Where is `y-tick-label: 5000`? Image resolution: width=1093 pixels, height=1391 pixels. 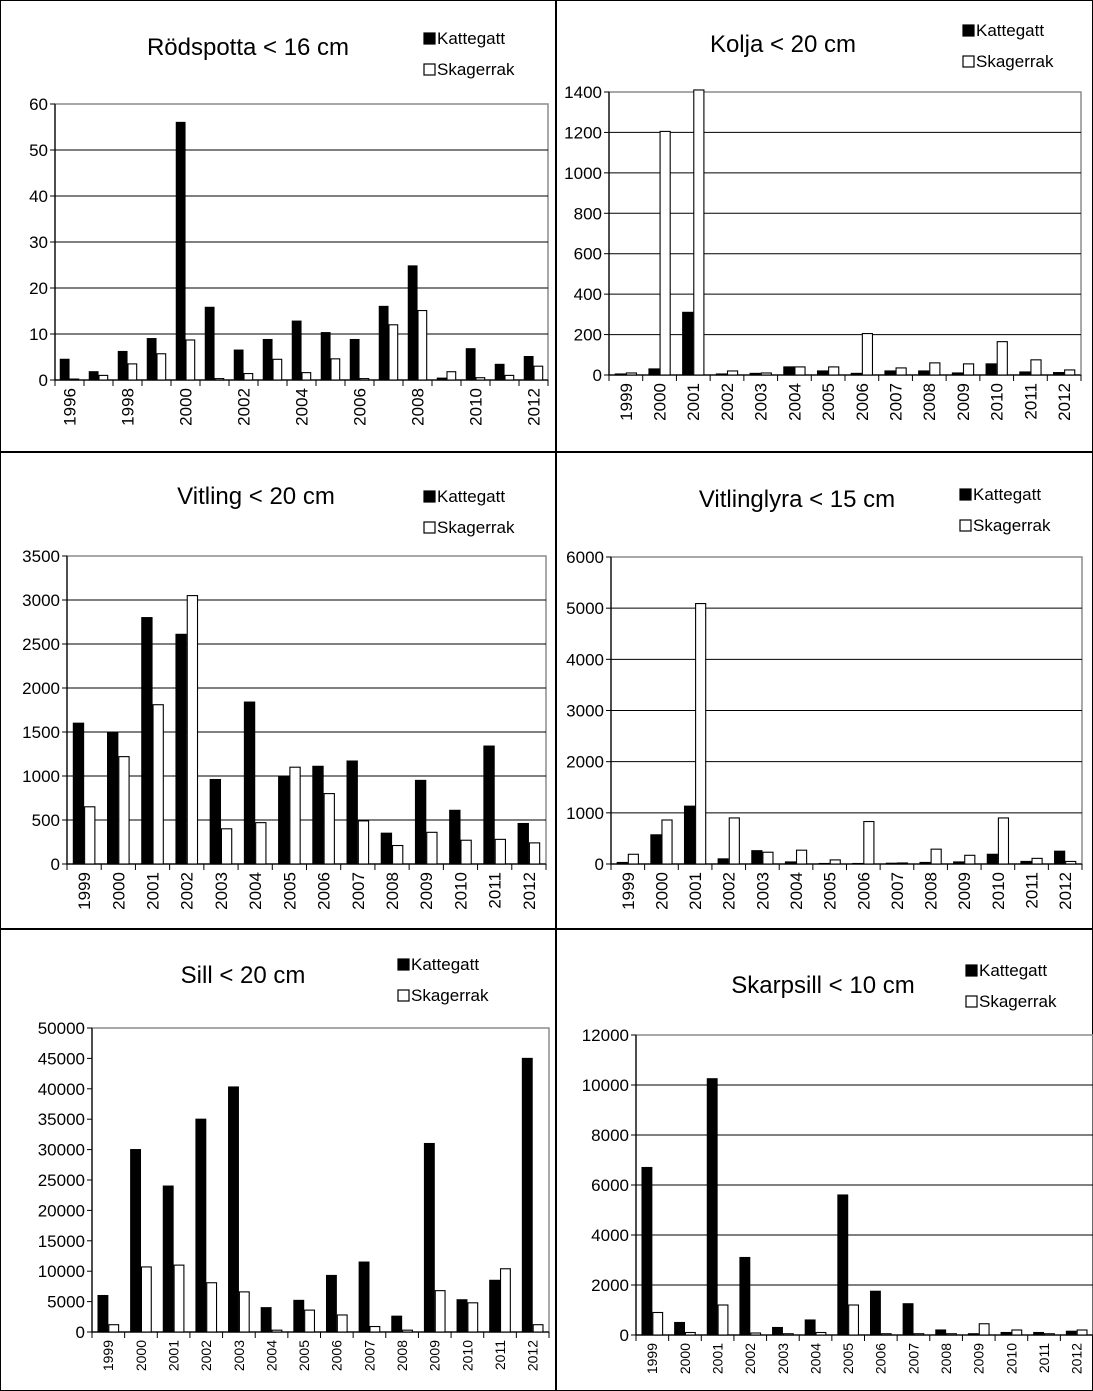
y-tick-label: 5000 is located at coordinates (585, 608).